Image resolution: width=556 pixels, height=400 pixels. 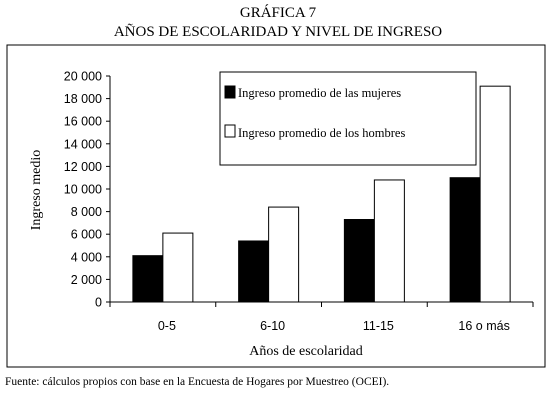 What do you see at coordinates (306, 351) in the screenshot?
I see `x-axis-label: Años de escolaridad` at bounding box center [306, 351].